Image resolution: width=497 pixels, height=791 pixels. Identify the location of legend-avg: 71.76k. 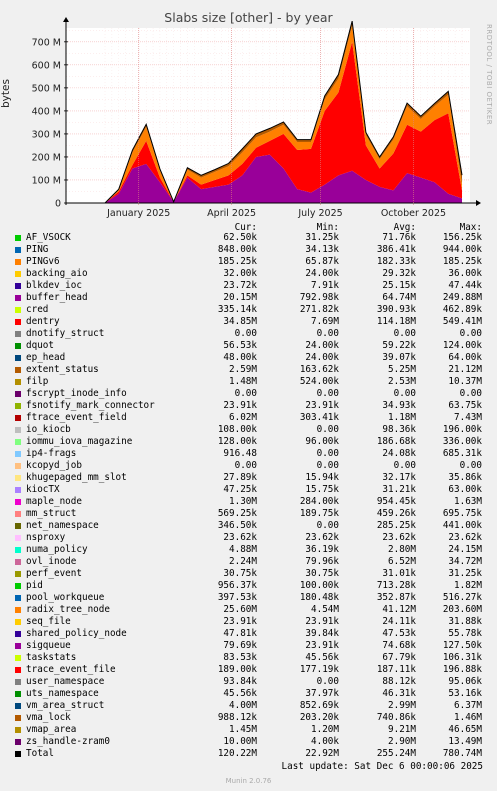
(399, 237).